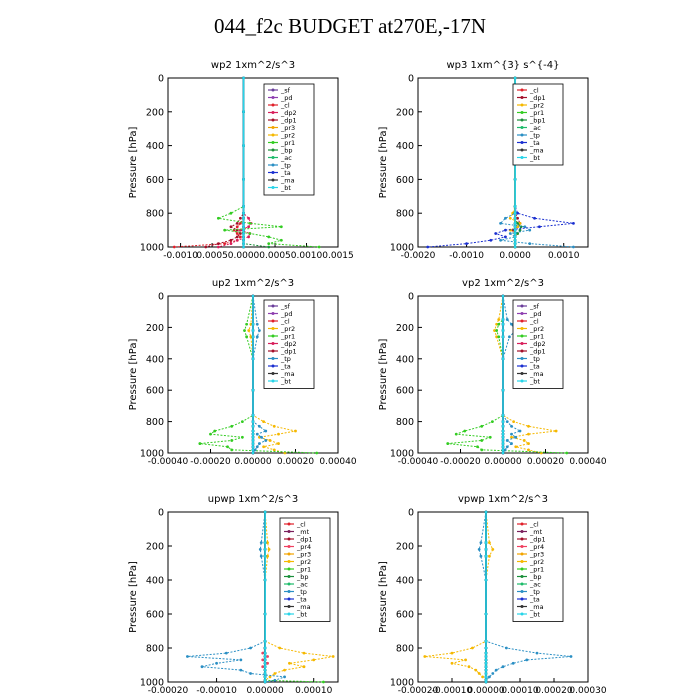 Image resolution: width=700 pixels, height=700 pixels. I want to click on y-axis-label: Pressure [hPa], so click(133, 597).